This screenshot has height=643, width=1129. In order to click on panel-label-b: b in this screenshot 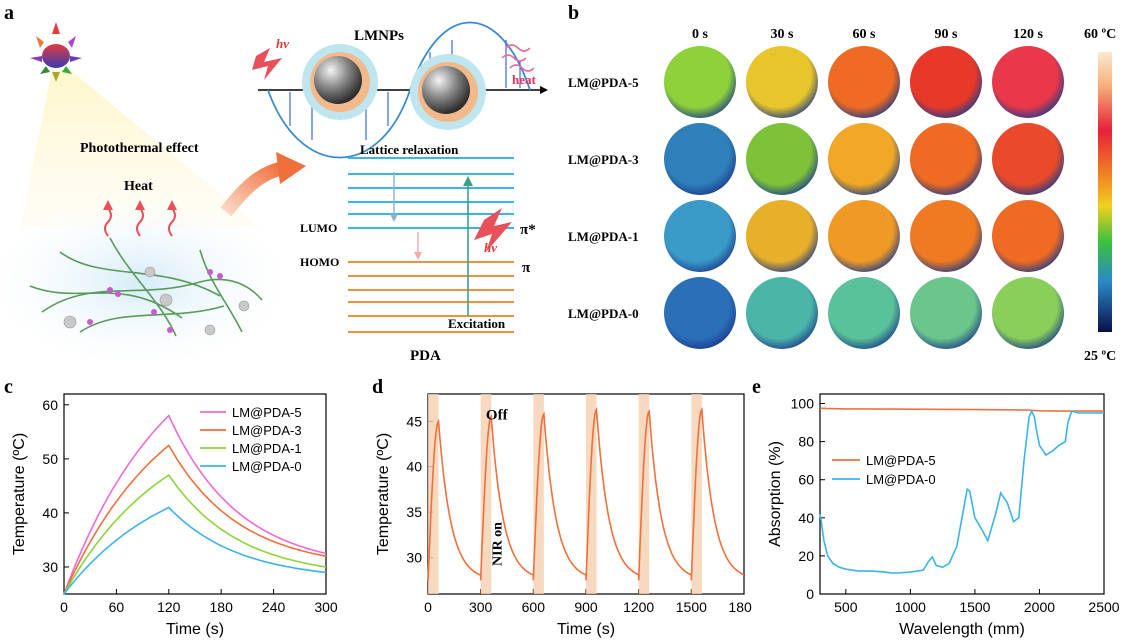, I will do `click(574, 13)`.